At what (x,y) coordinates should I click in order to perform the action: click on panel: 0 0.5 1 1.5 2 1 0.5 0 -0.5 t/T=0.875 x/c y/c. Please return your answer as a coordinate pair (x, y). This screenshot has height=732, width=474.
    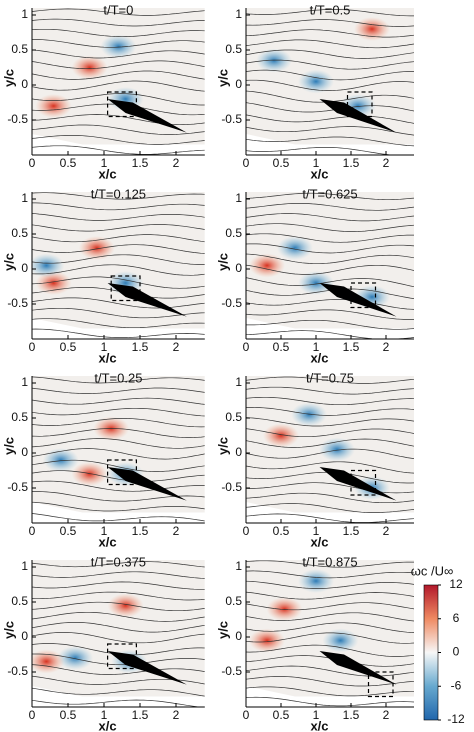
    Looking at the image, I should click on (314, 643).